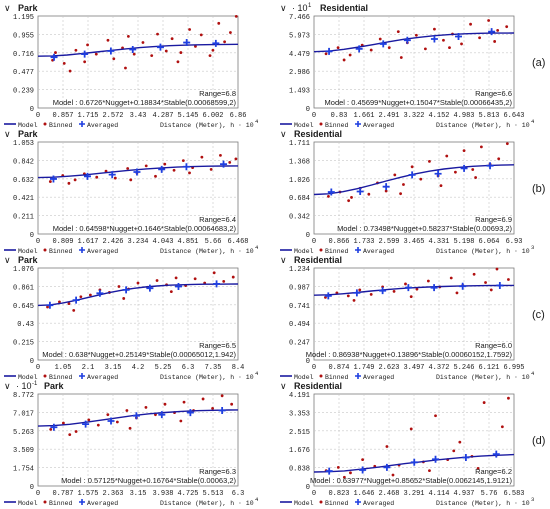 The width and height of the screenshot is (550, 509). I want to click on model-curve, so click(138, 172).